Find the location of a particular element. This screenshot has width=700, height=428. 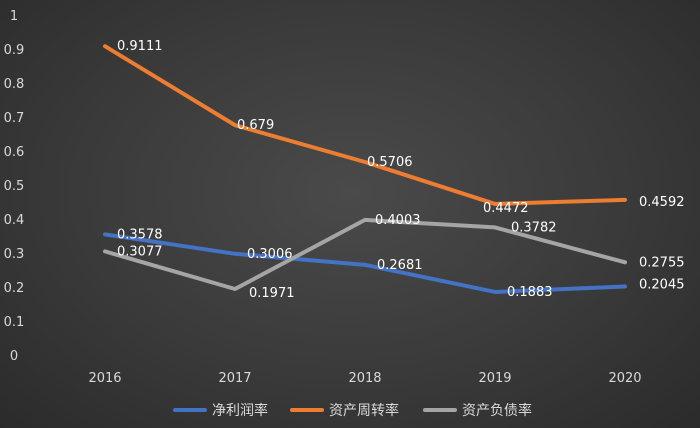

data-label: 0.3077 is located at coordinates (140, 251).